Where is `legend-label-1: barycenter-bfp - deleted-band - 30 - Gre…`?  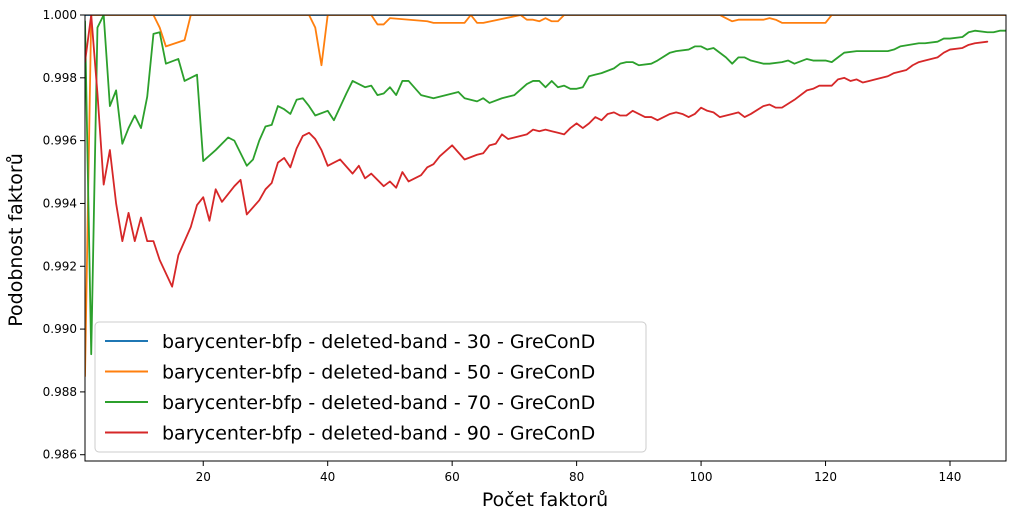
legend-label-1: barycenter-bfp - deleted-band - 30 - Gre… is located at coordinates (378, 342).